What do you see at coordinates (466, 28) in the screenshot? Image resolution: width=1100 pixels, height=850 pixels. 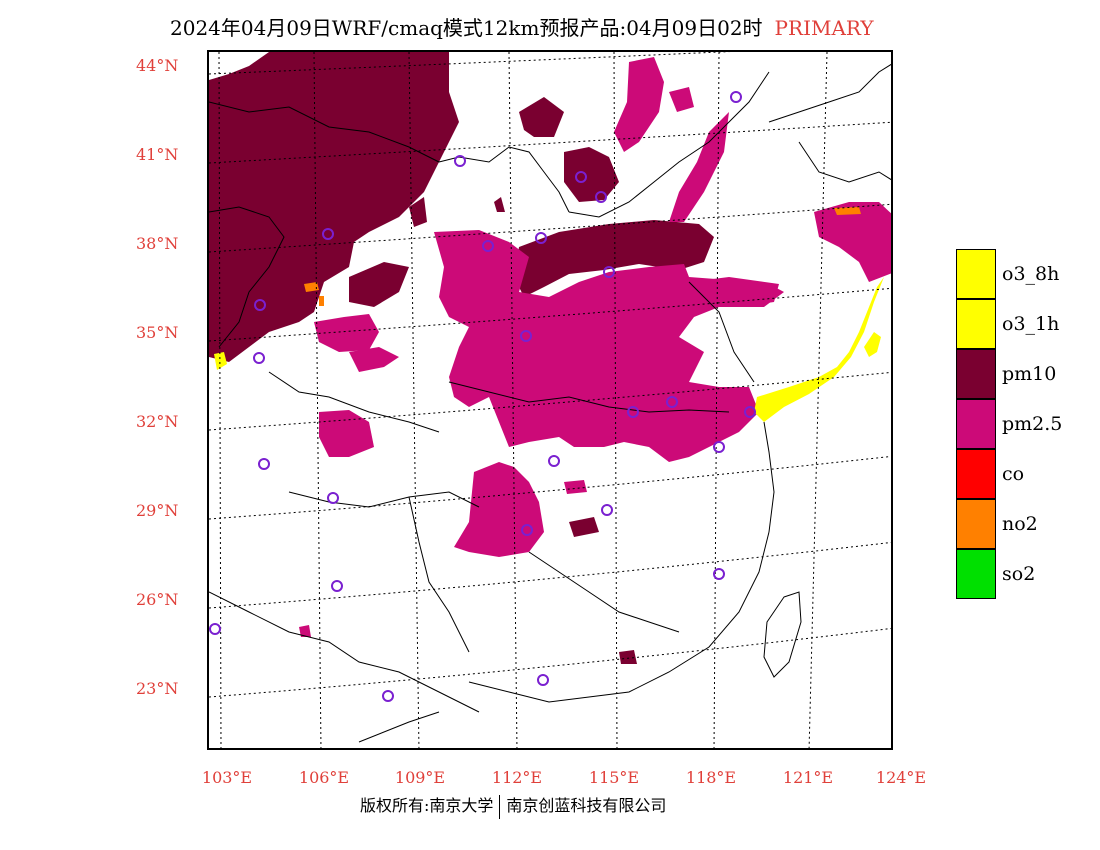 I see `title-main: 2024年04月09日WRF/cmaq模式12km预报产品:04月09日02时` at bounding box center [466, 28].